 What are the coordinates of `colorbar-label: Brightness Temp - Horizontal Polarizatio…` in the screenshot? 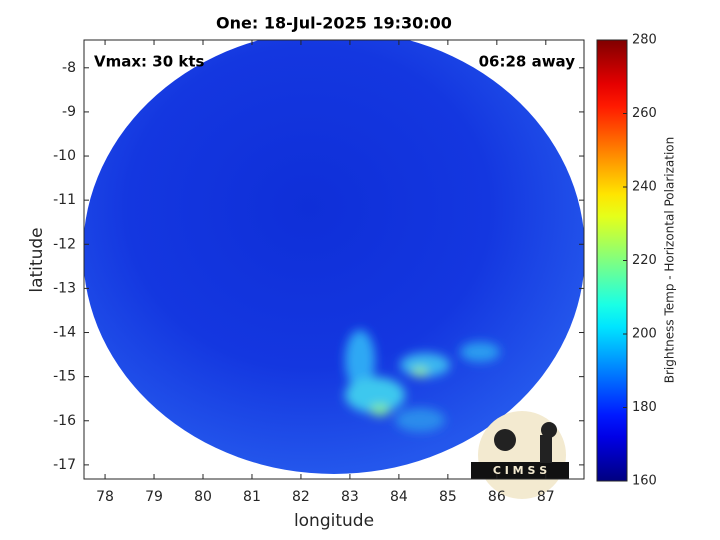 It's located at (670, 260).